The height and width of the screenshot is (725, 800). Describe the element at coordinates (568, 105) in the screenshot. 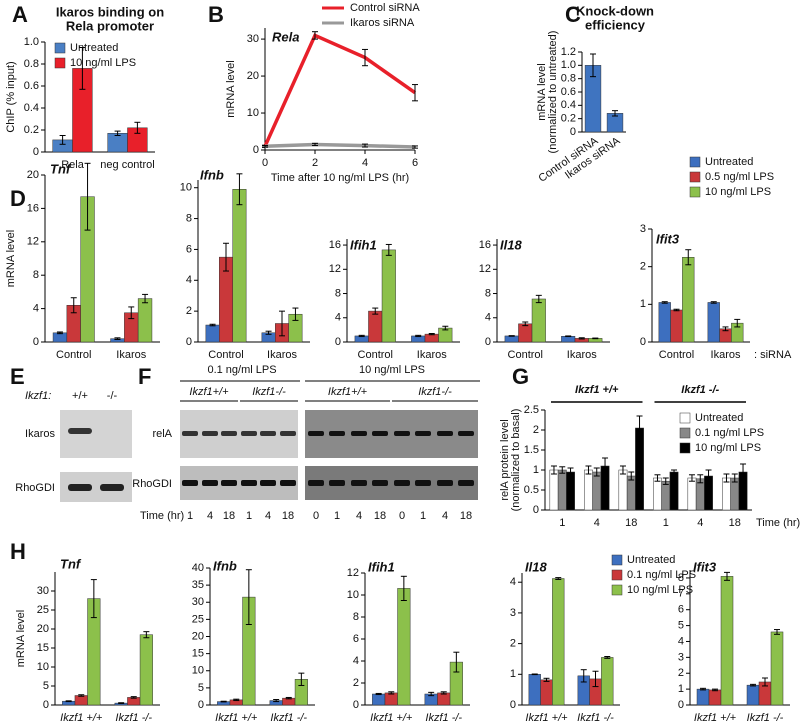

I see `y-tick-label: 0.4` at that location.